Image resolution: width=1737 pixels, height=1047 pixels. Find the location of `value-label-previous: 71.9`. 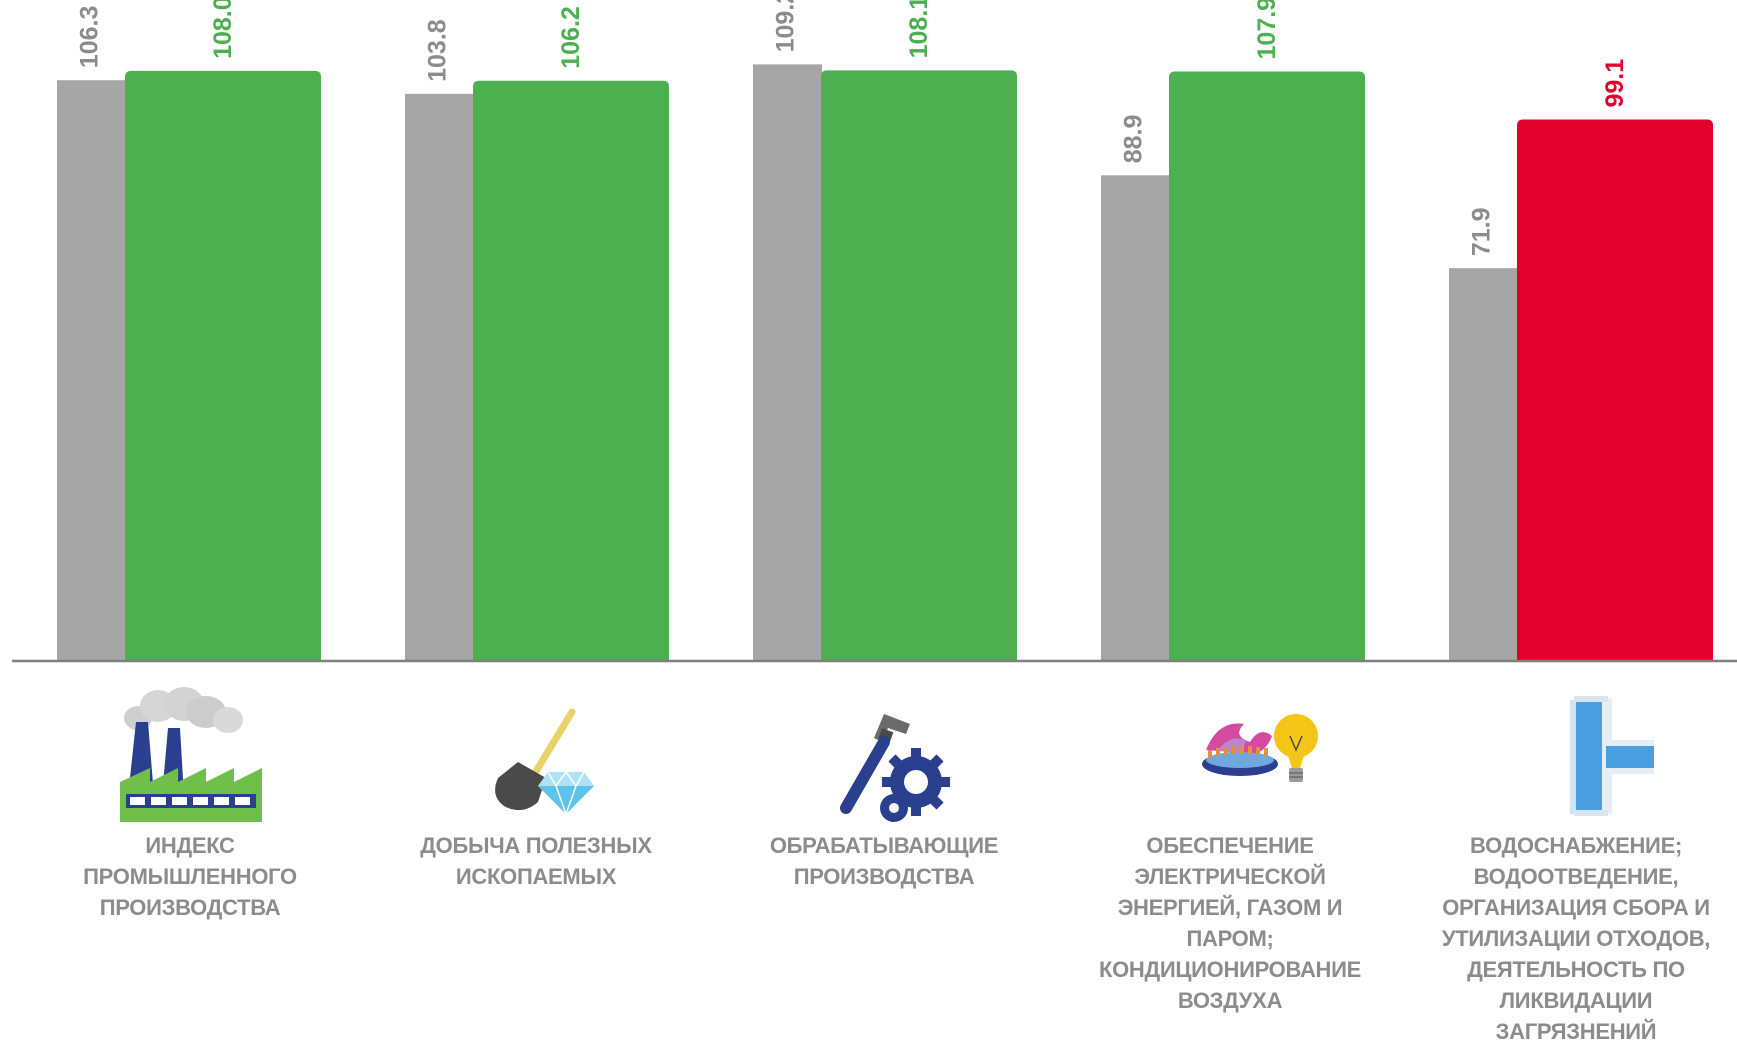

value-label-previous: 71.9 is located at coordinates (1482, 231).